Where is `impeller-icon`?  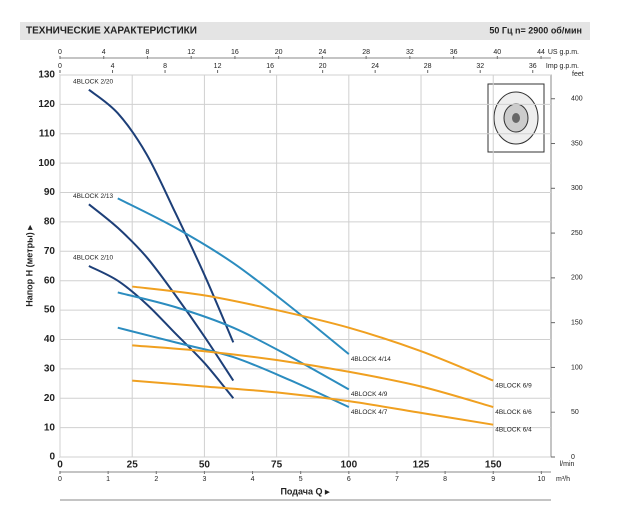 impeller-icon is located at coordinates (516, 118).